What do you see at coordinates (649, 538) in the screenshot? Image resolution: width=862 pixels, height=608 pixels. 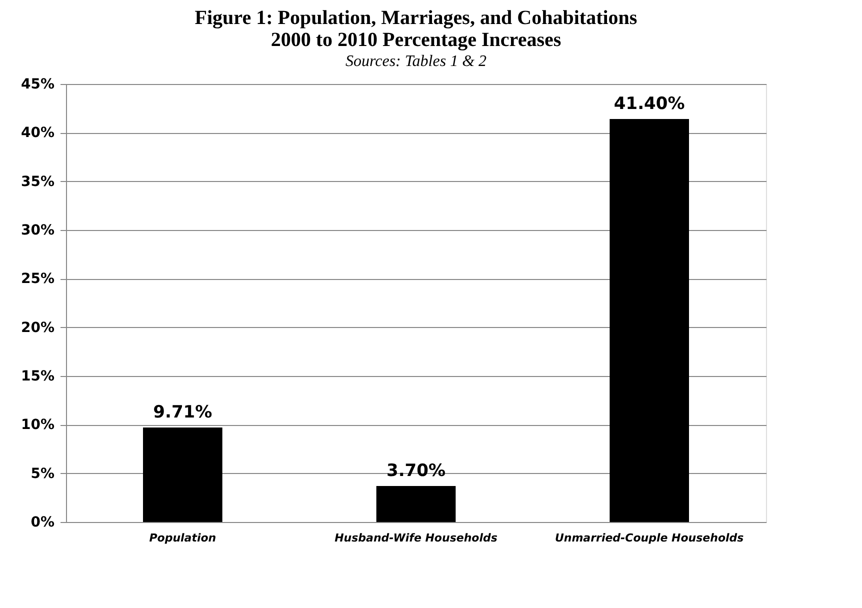 I see `x-tick-label: Unmarried-Couple Households` at bounding box center [649, 538].